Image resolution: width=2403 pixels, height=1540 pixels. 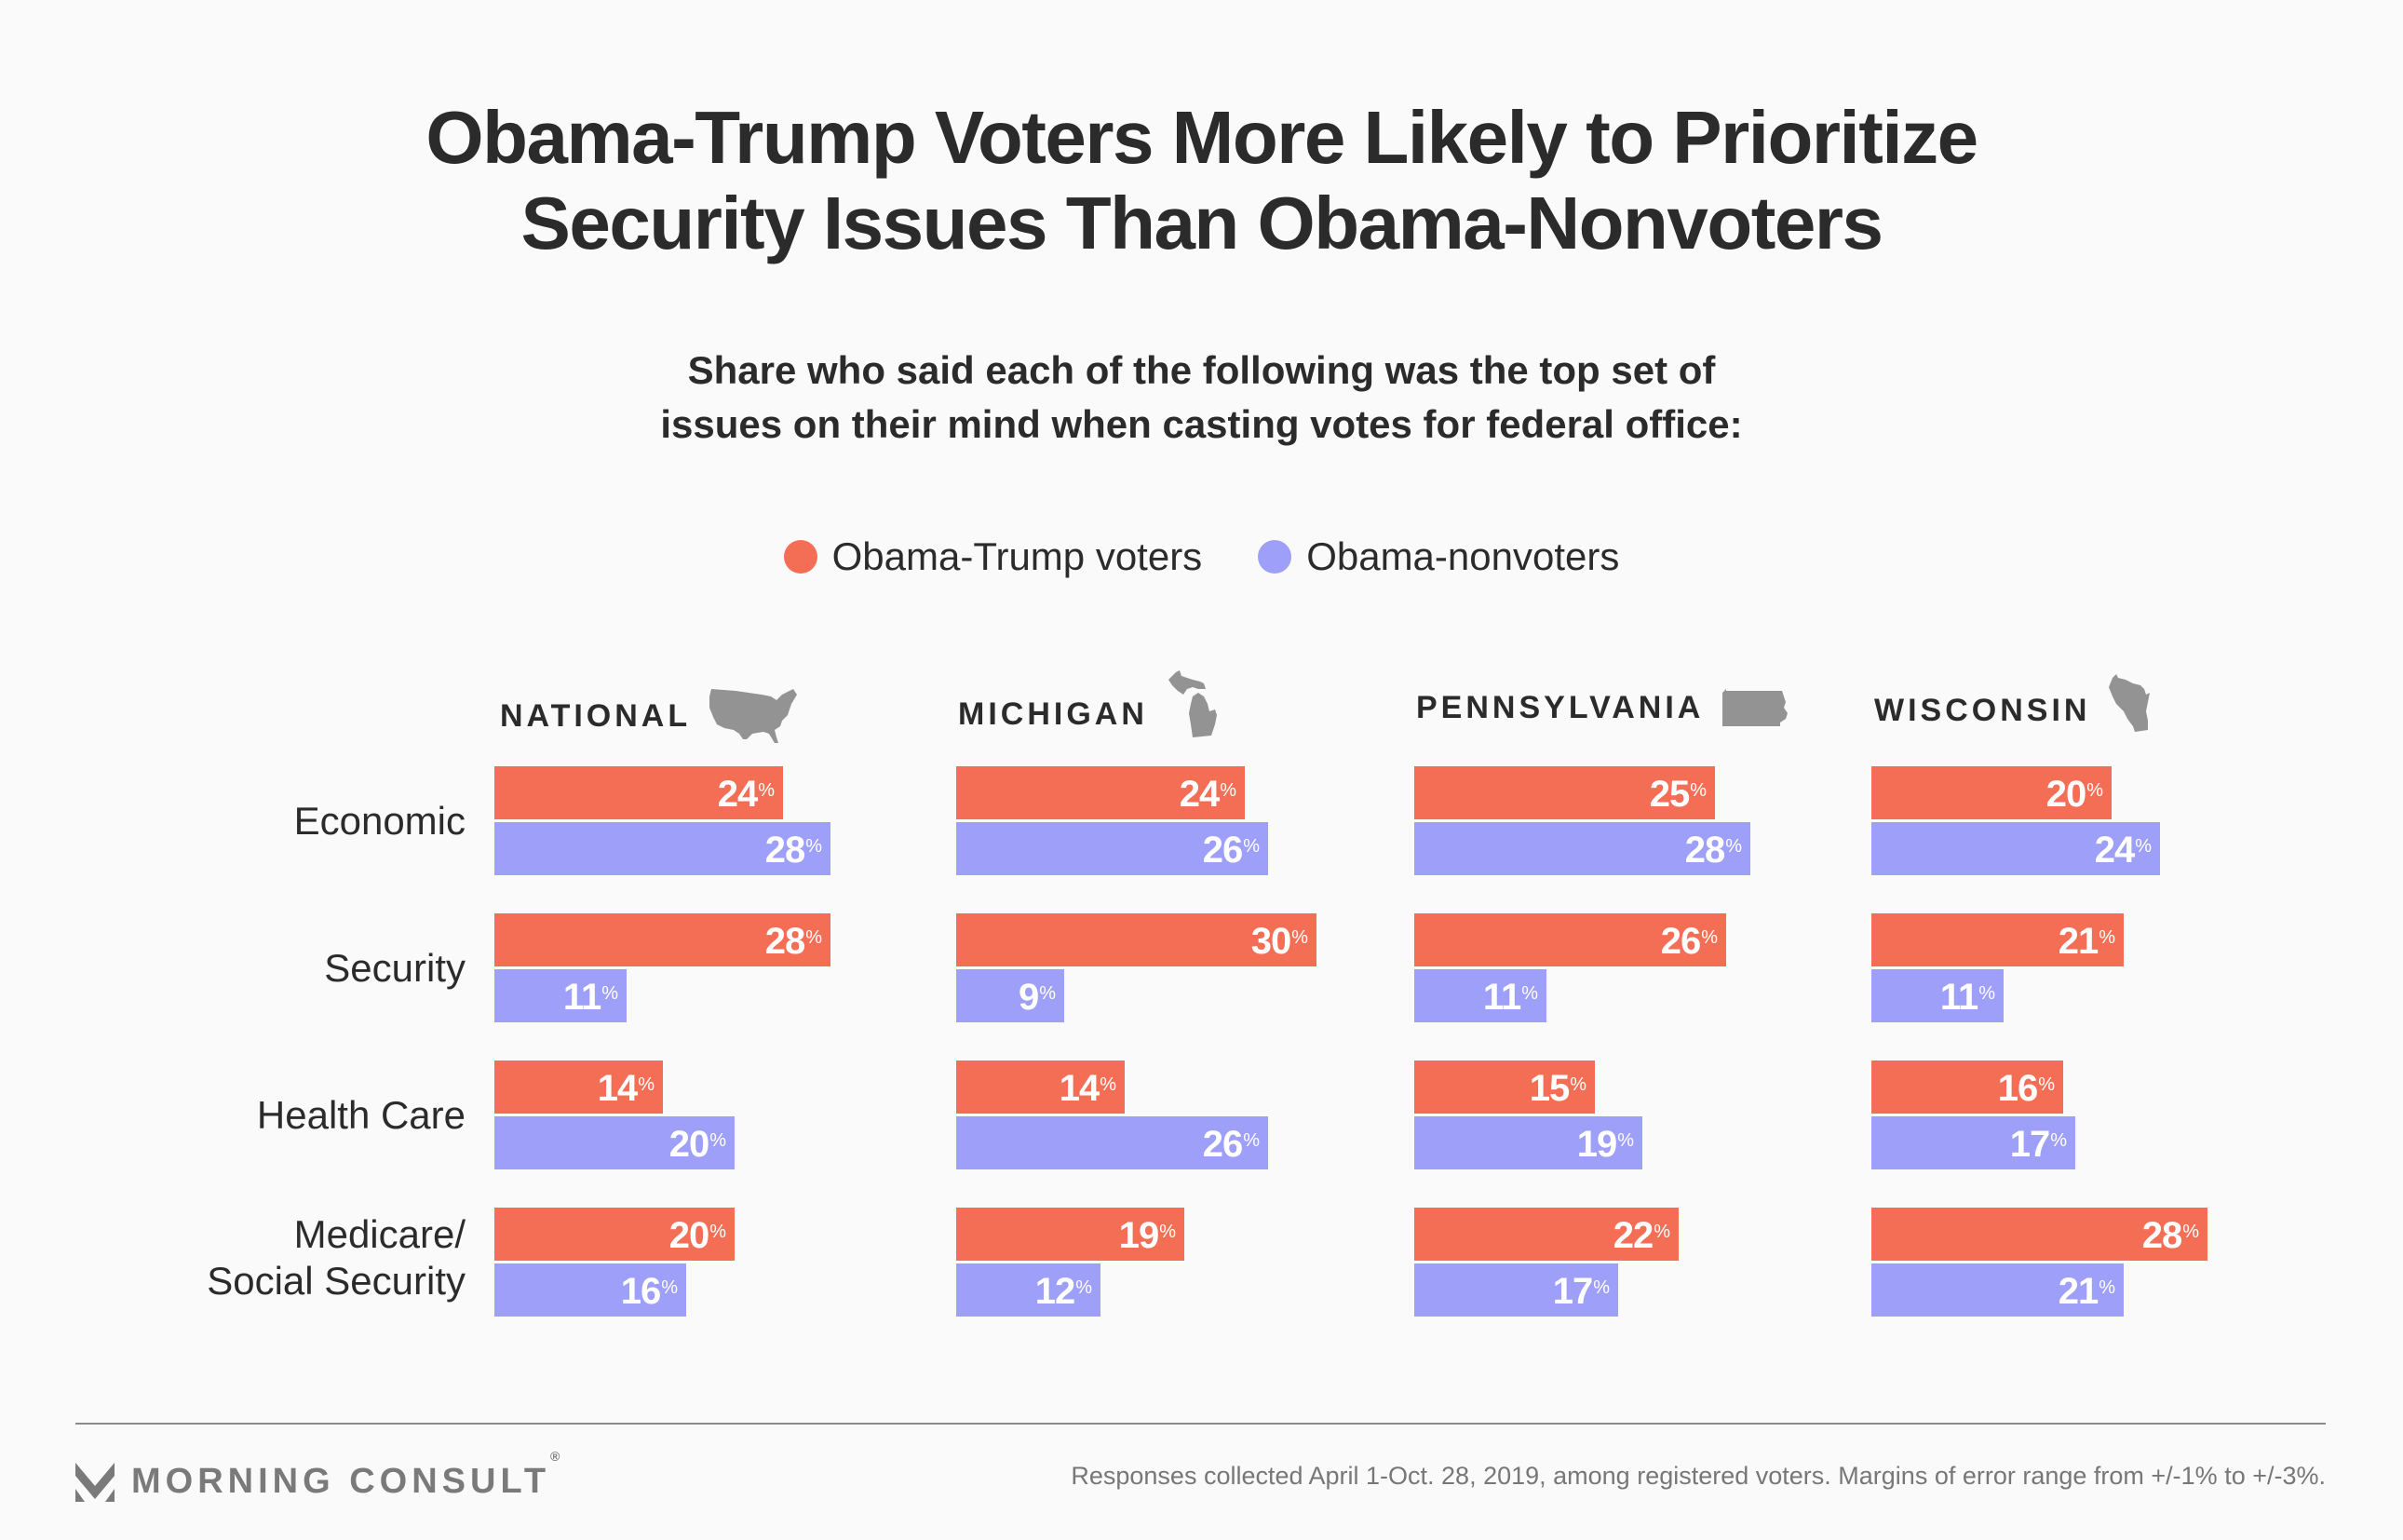 I want to click on panel-title: NATIONAL, so click(x=596, y=715).